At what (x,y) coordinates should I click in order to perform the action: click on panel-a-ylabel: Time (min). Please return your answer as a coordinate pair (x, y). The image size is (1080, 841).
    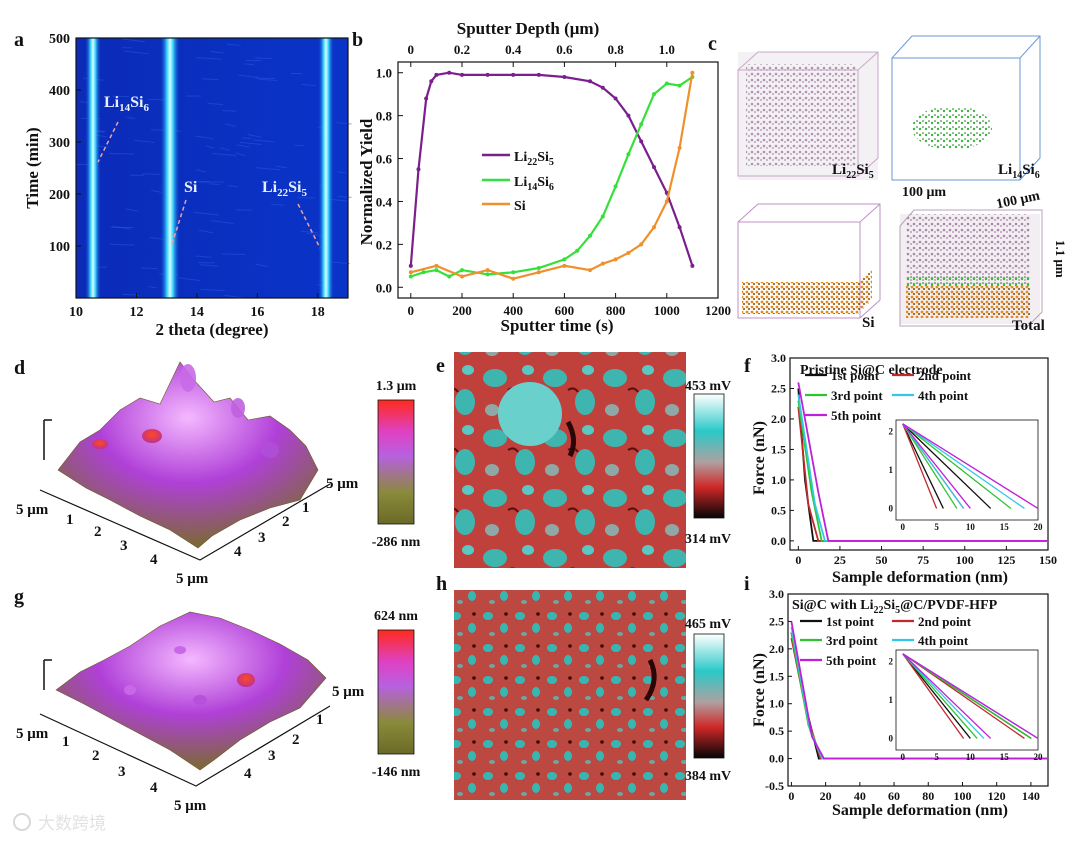
    Looking at the image, I should click on (32, 167).